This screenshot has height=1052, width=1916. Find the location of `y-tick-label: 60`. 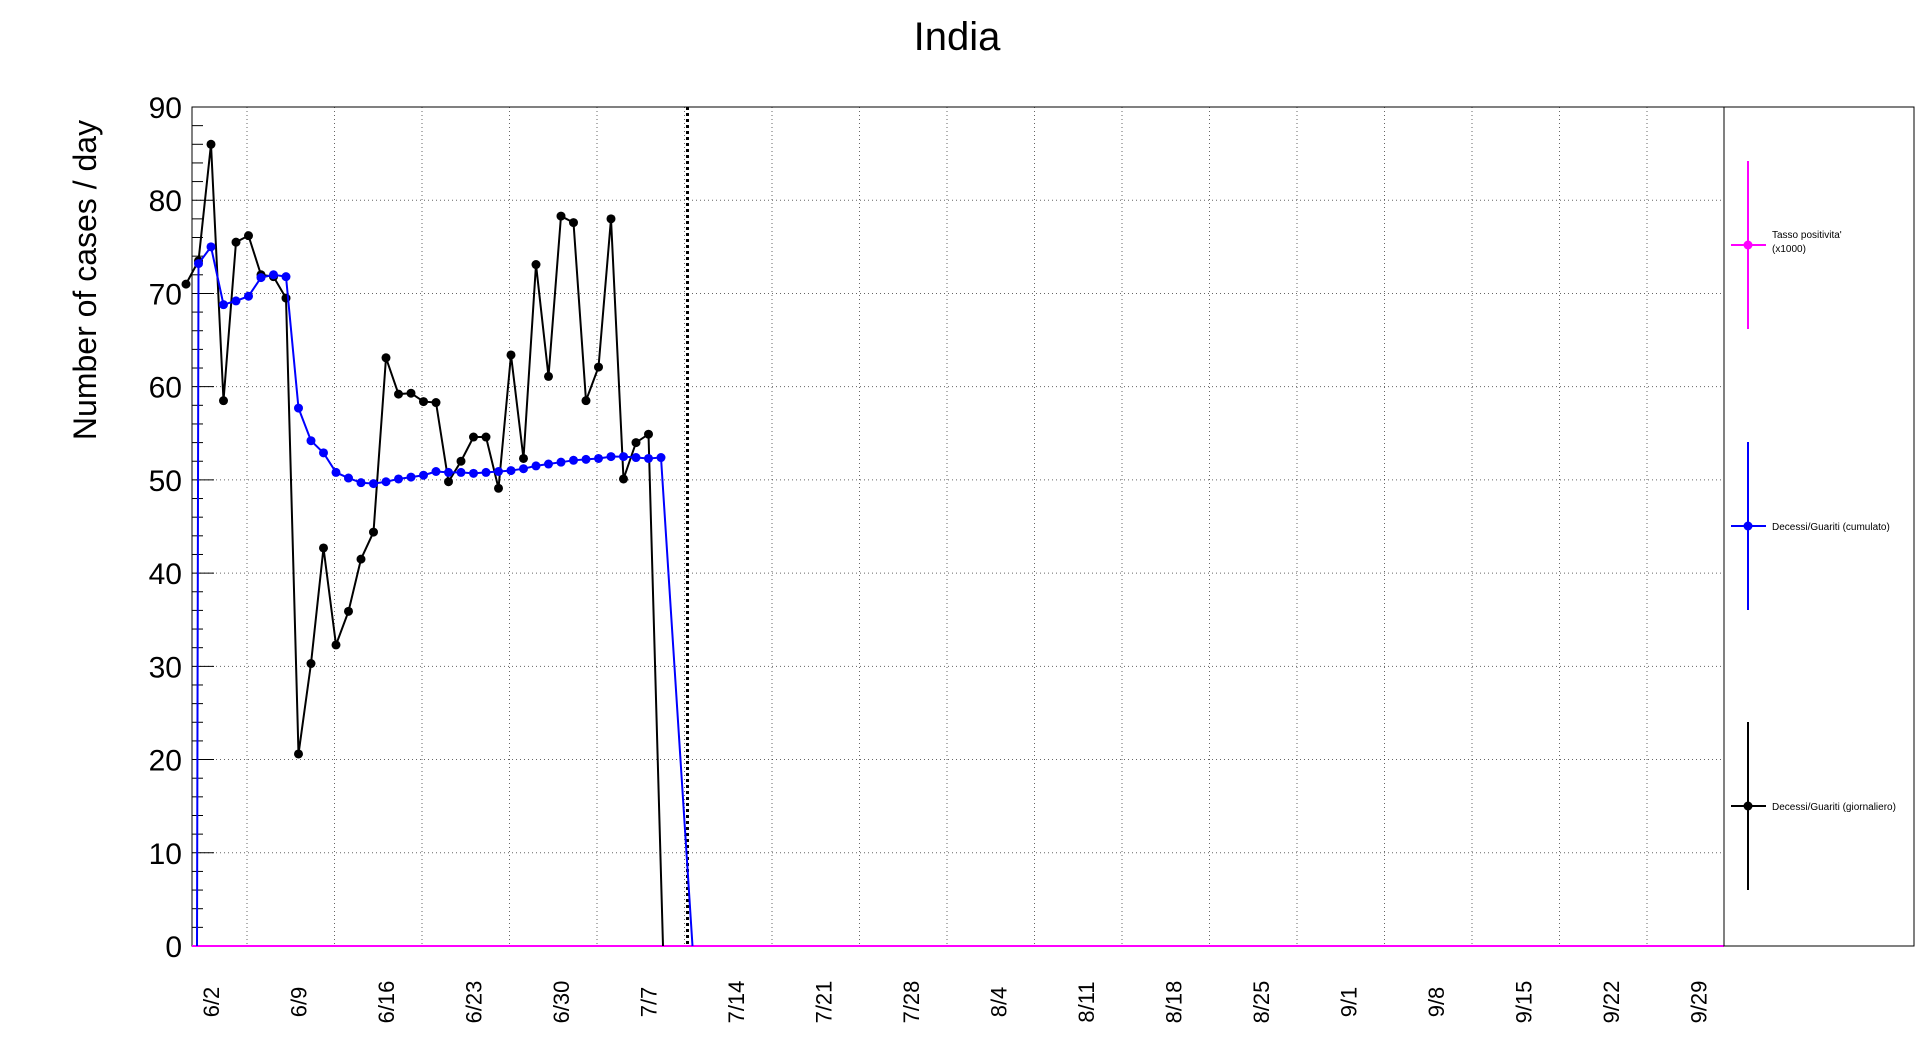

y-tick-label: 60 is located at coordinates (165, 388).